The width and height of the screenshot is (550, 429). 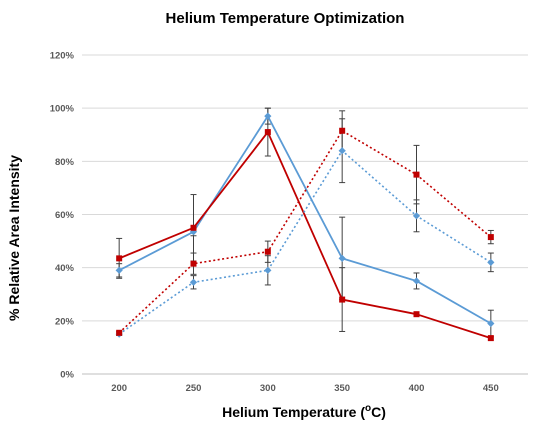 What do you see at coordinates (194, 388) in the screenshot?
I see `x-tick-label: 250` at bounding box center [194, 388].